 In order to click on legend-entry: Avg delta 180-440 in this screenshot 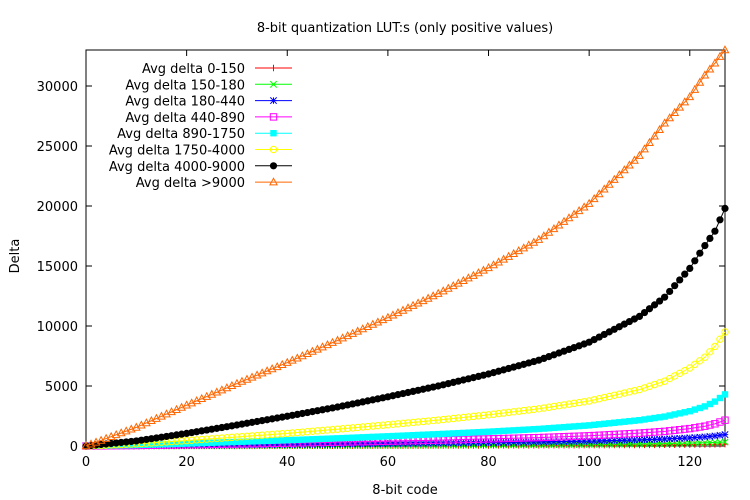, I will do `click(208, 102)`.